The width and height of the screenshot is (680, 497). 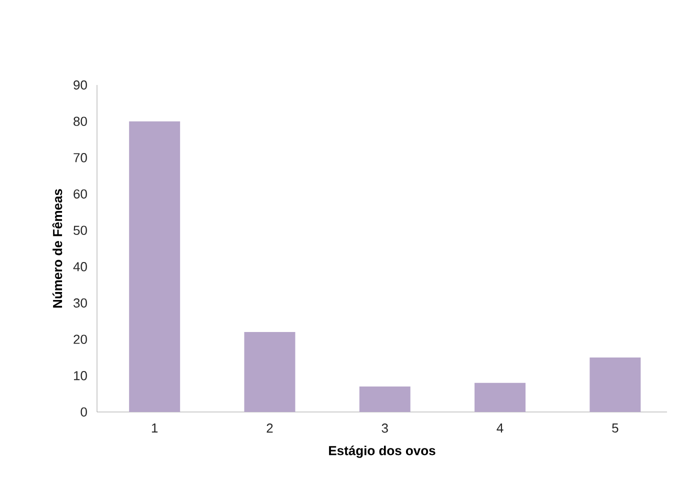 What do you see at coordinates (80, 121) in the screenshot?
I see `y-tick-label: 80` at bounding box center [80, 121].